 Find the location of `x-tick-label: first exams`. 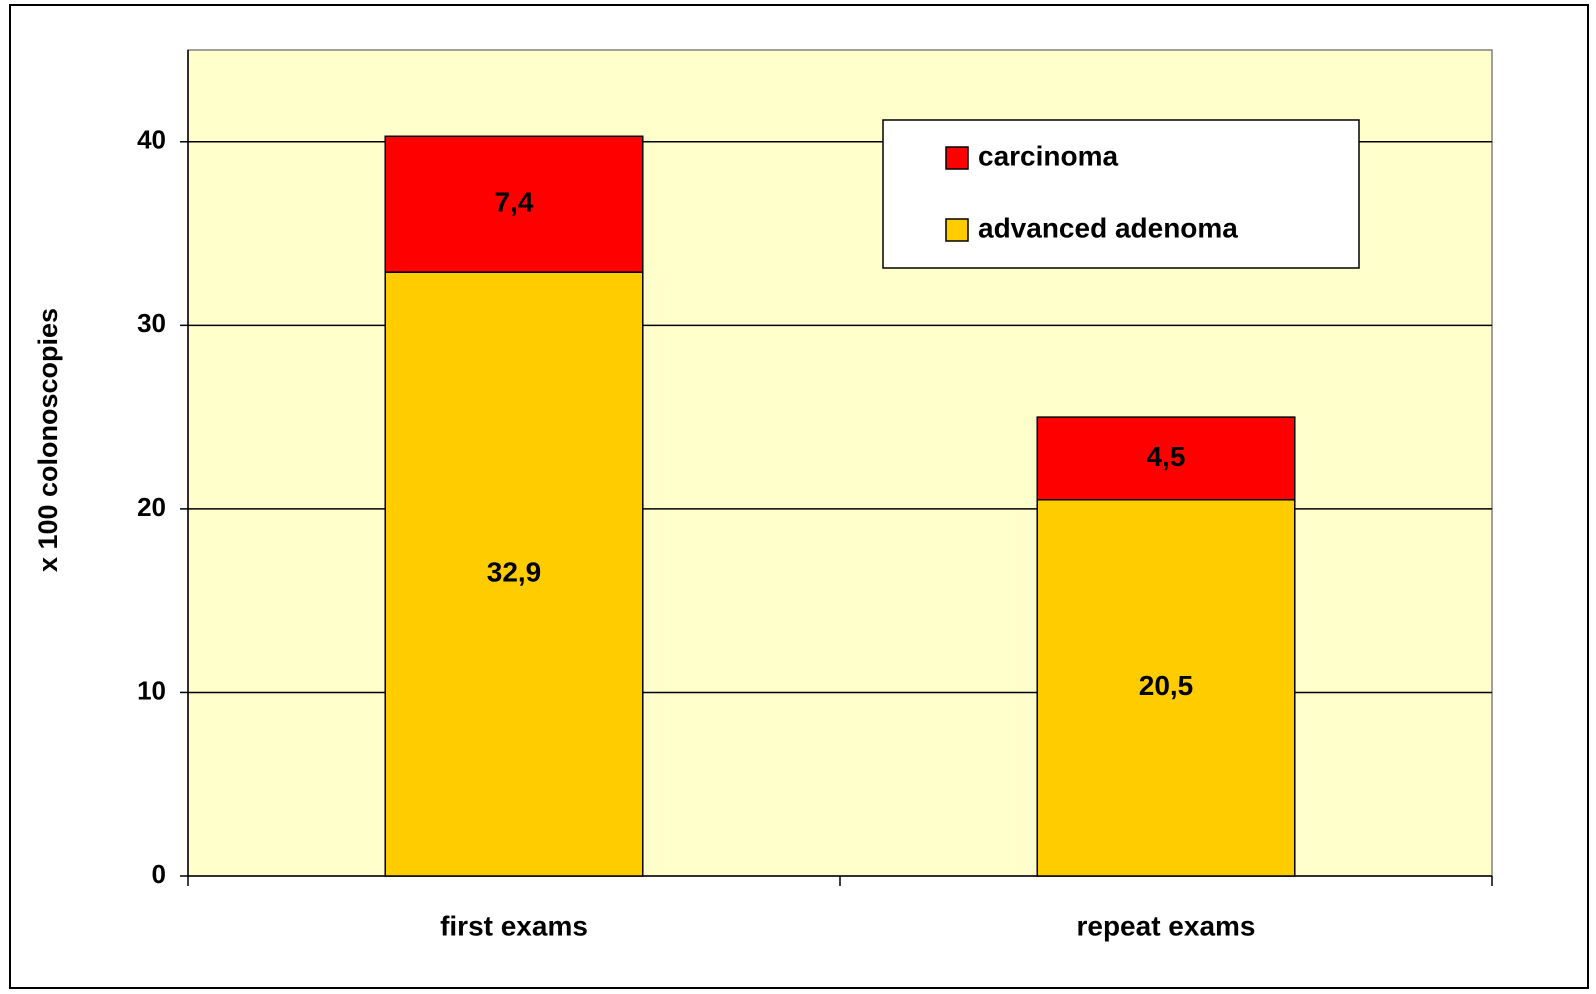

x-tick-label: first exams is located at coordinates (514, 925).